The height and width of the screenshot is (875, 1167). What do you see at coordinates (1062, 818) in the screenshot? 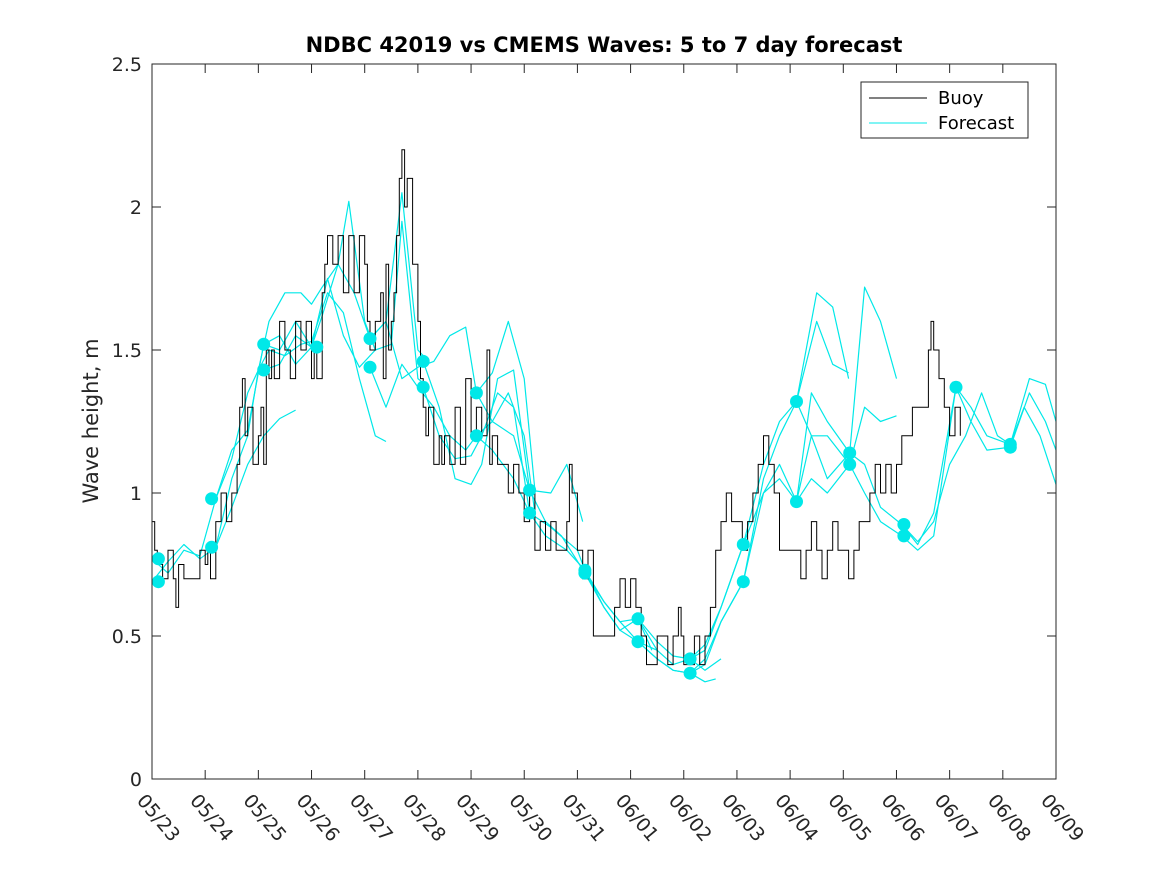
I see `x-tick-label-17: 06/09` at bounding box center [1062, 818].